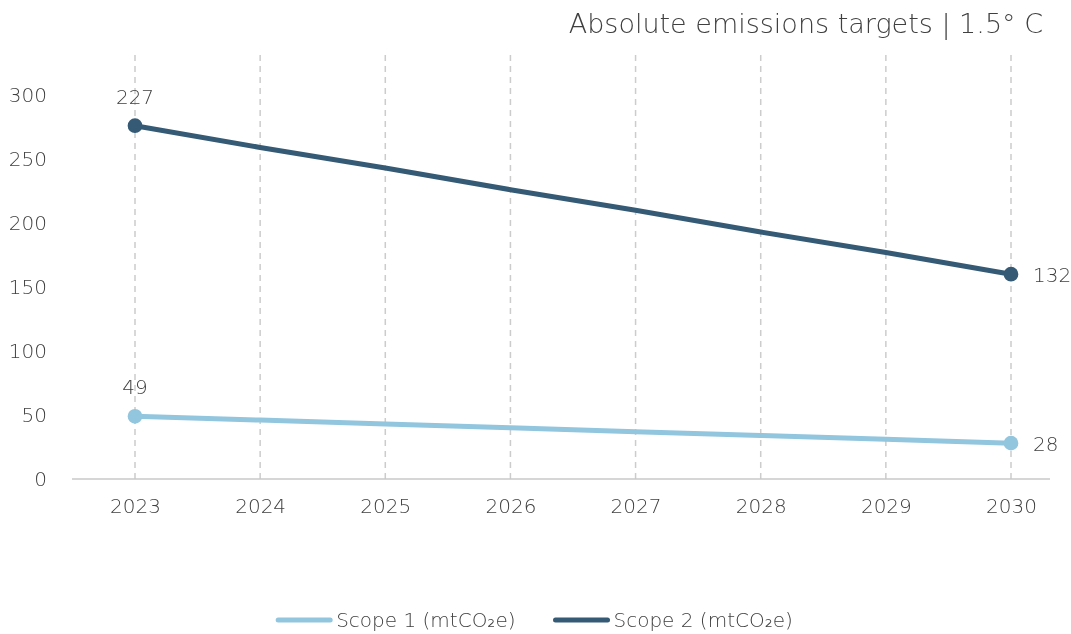 This screenshot has height=634, width=1071. What do you see at coordinates (27, 350) in the screenshot?
I see `y-tick-label: 100` at bounding box center [27, 350].